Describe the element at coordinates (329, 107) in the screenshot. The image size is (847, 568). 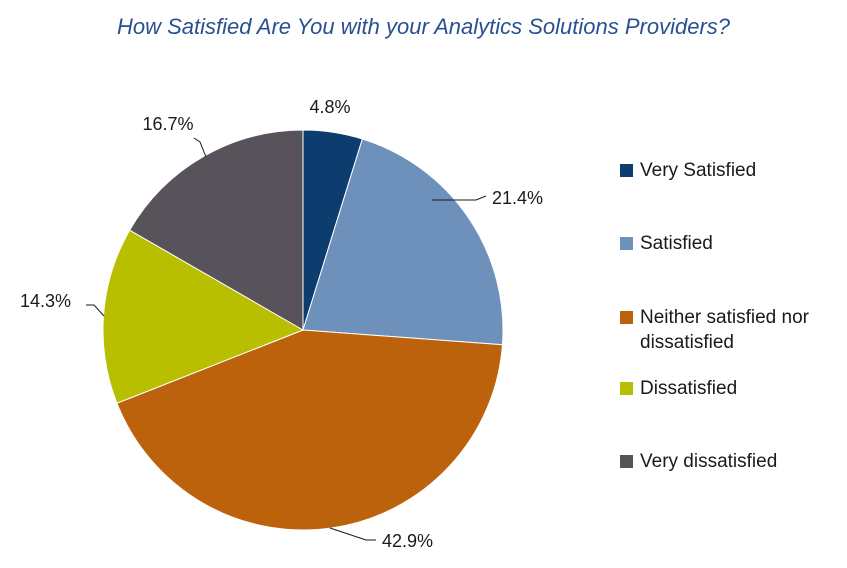
I see `data-label-1: 4.8%` at that location.